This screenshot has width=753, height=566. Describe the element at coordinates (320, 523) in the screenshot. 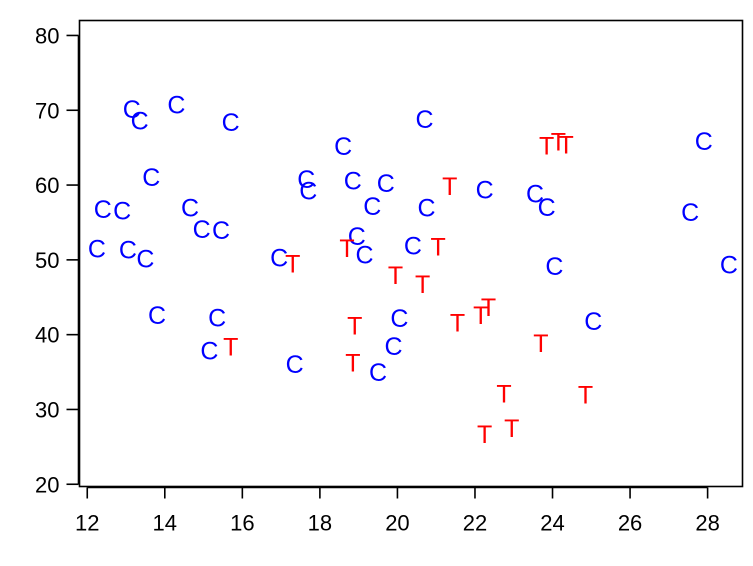

I see `x-tick-label: 18` at that location.